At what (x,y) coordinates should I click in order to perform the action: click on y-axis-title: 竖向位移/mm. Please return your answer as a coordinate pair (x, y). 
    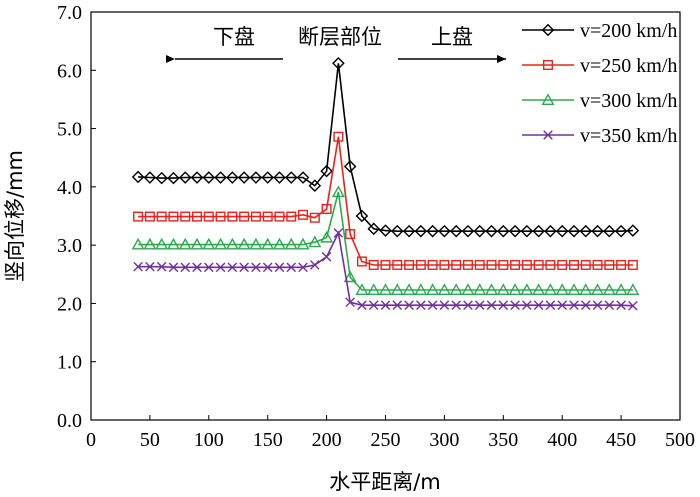
    Looking at the image, I should click on (15, 216).